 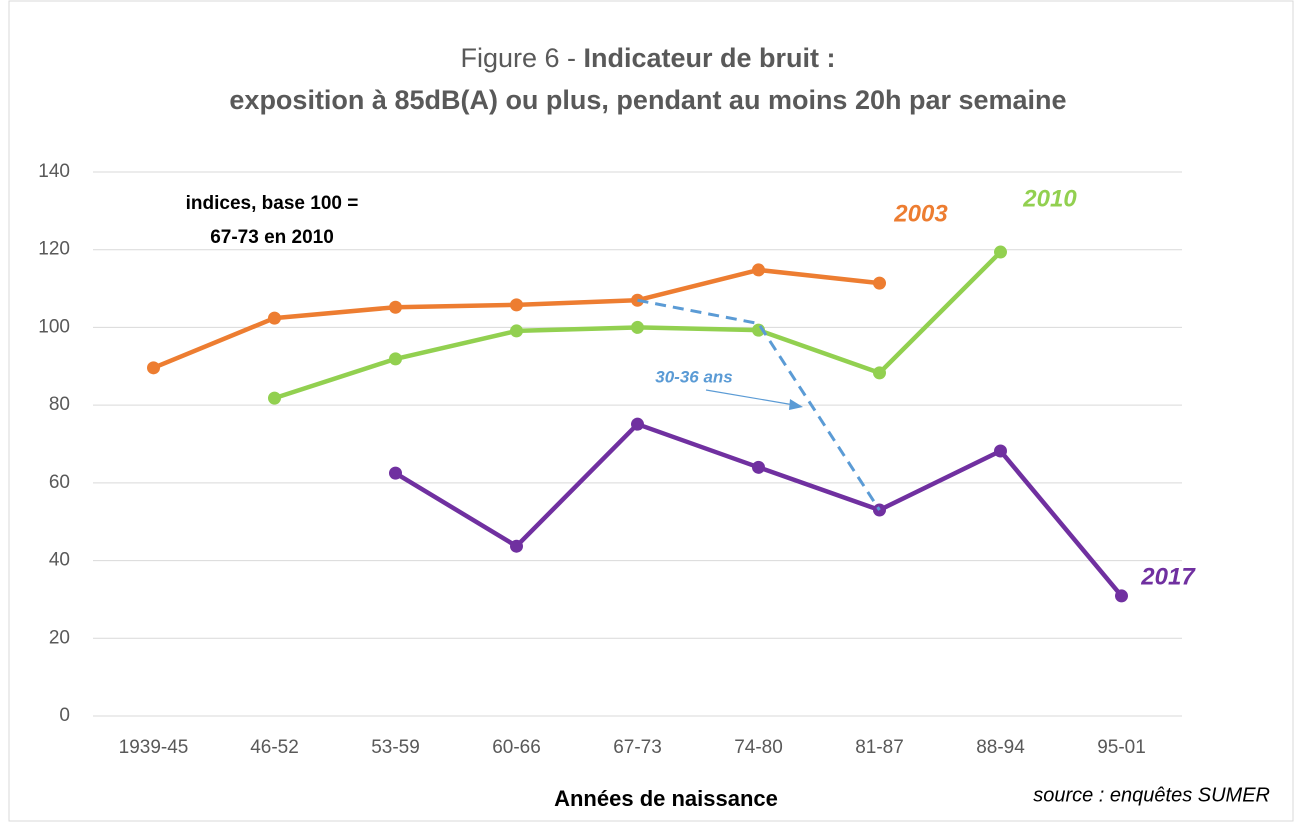 I want to click on x-tick-label: 1939-45, so click(x=154, y=747).